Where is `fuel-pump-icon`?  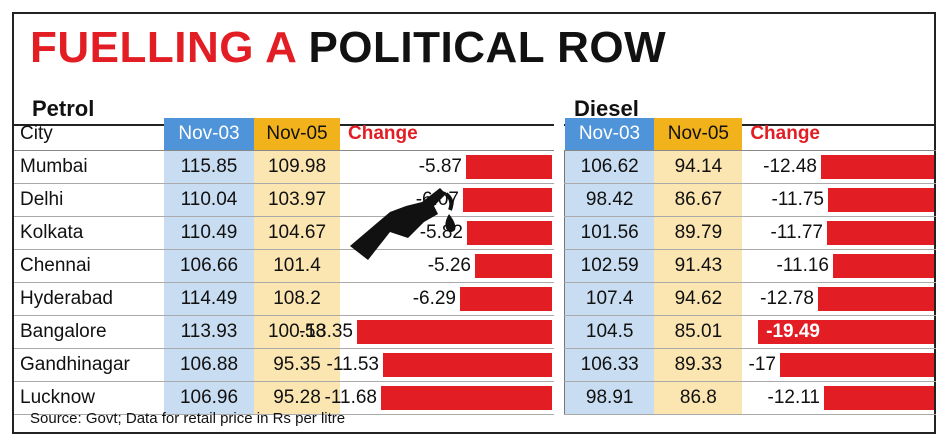 fuel-pump-icon is located at coordinates (403, 224).